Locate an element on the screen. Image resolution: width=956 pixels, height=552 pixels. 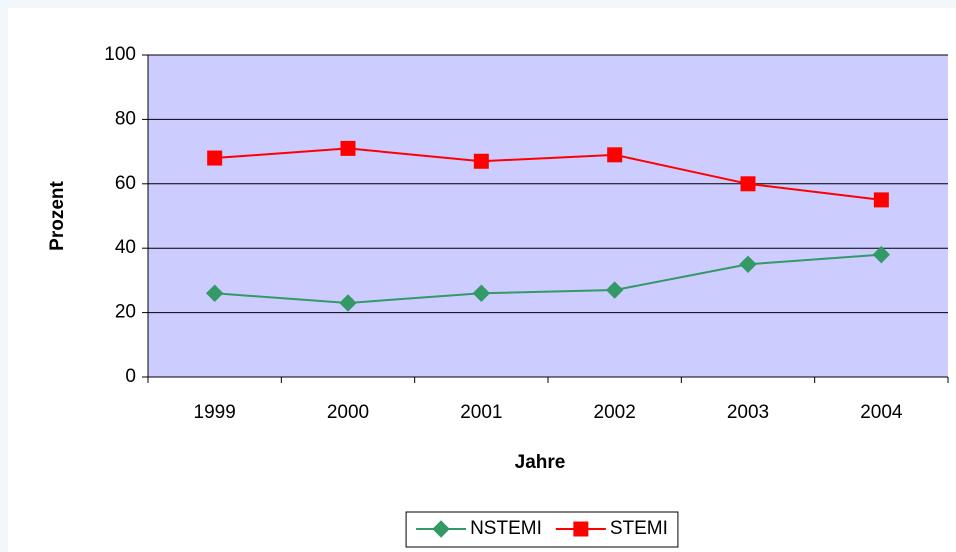
legend: NSTEMI STEMI is located at coordinates (542, 529).